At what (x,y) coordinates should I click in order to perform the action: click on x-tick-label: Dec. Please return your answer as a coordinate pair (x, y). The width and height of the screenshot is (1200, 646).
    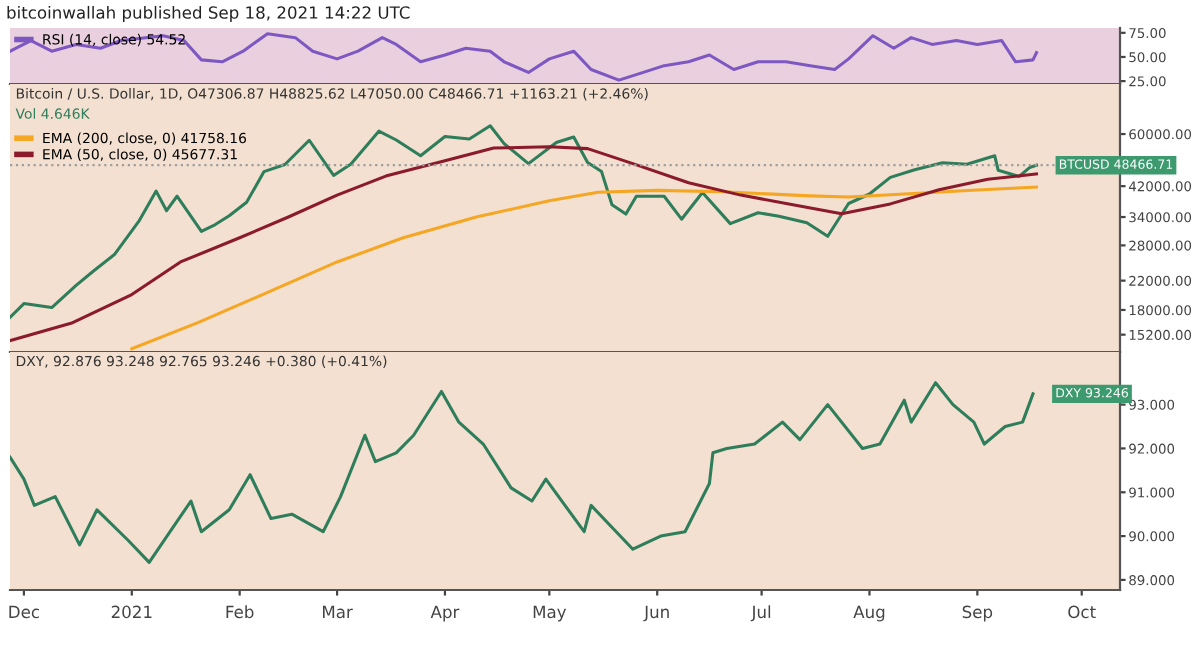
    Looking at the image, I should click on (24, 612).